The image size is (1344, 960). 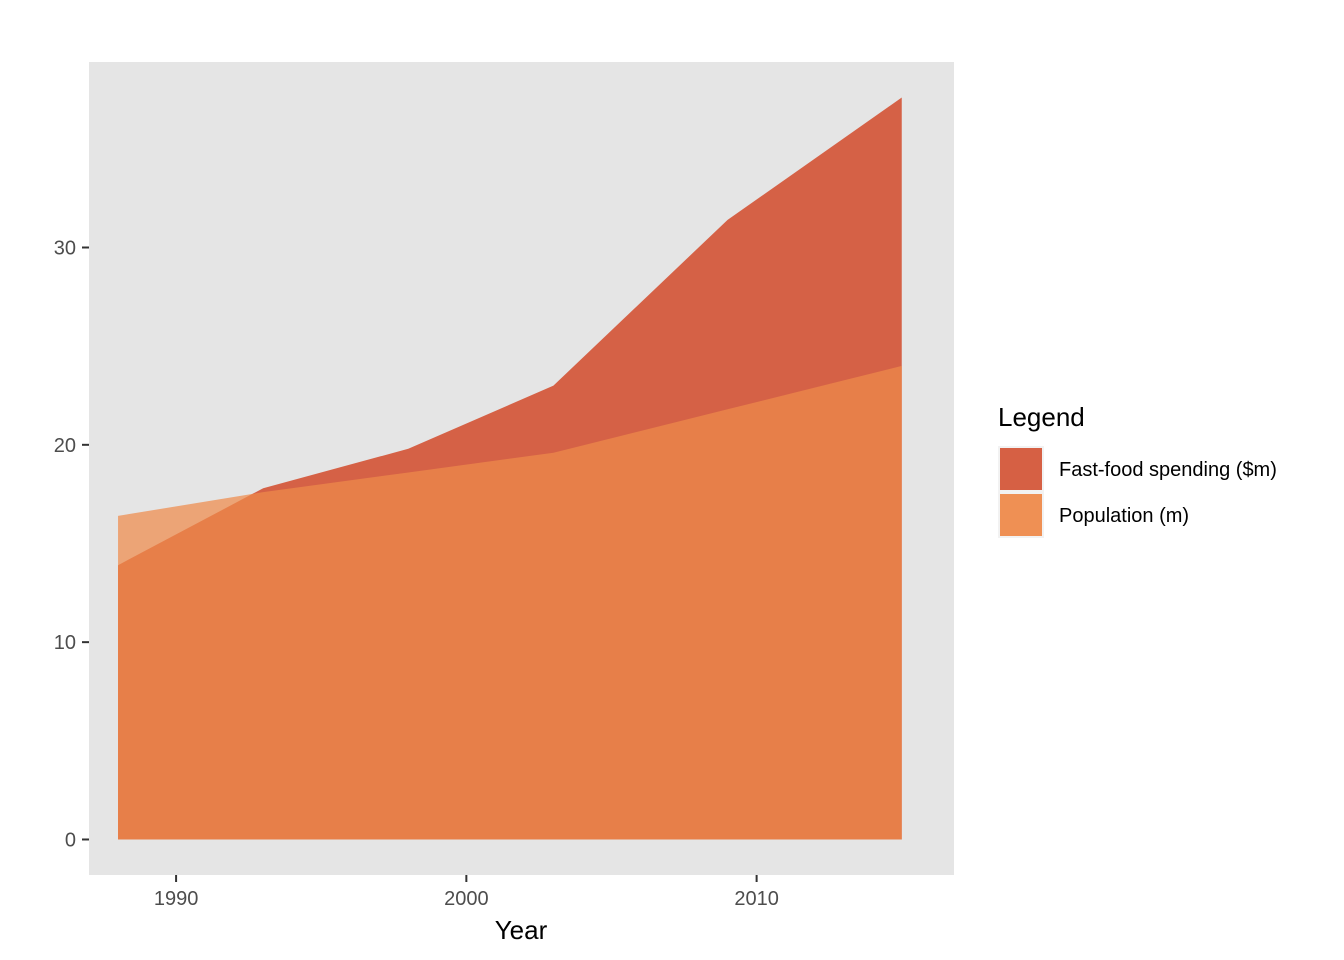 I want to click on legend-label: Fast-food spending ($m), so click(x=1168, y=470).